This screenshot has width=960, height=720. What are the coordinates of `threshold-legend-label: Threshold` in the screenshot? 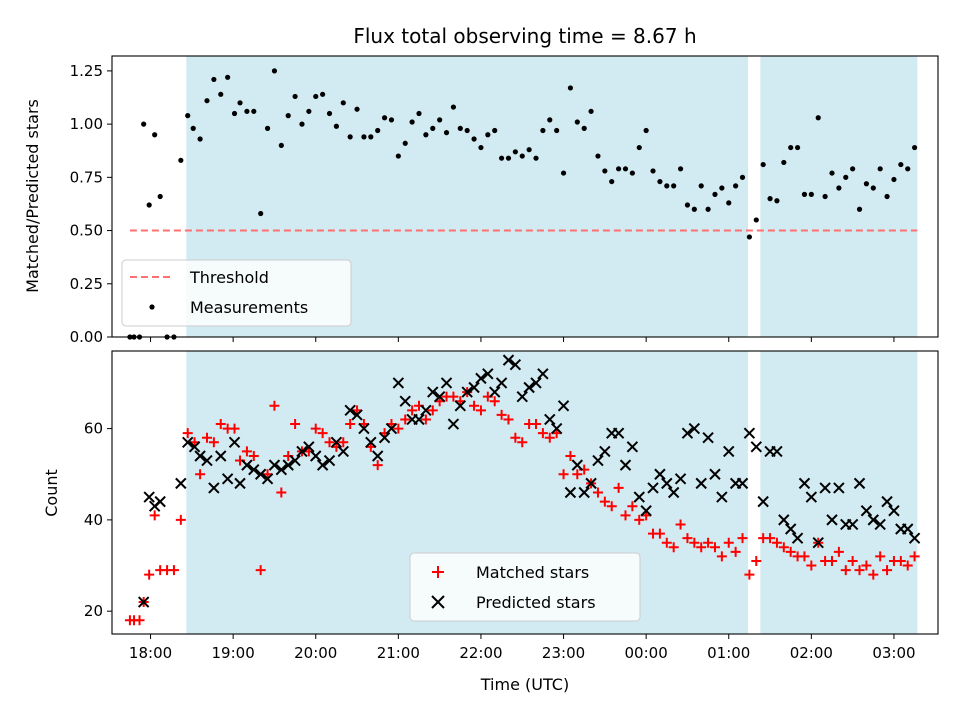 It's located at (229, 277).